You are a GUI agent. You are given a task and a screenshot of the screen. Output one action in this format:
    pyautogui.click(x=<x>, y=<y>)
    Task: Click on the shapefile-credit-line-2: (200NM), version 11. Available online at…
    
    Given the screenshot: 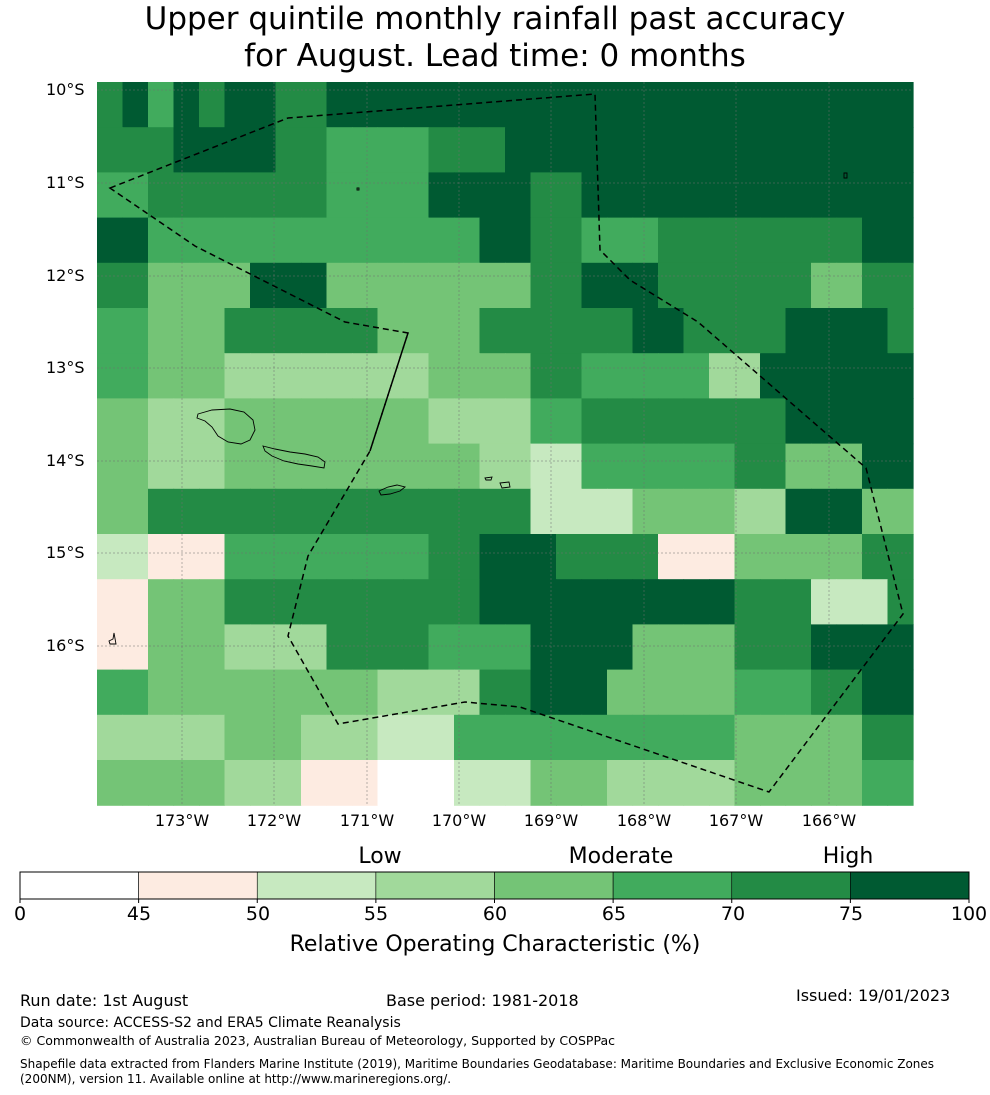 What is the action you would take?
    pyautogui.click(x=236, y=1079)
    